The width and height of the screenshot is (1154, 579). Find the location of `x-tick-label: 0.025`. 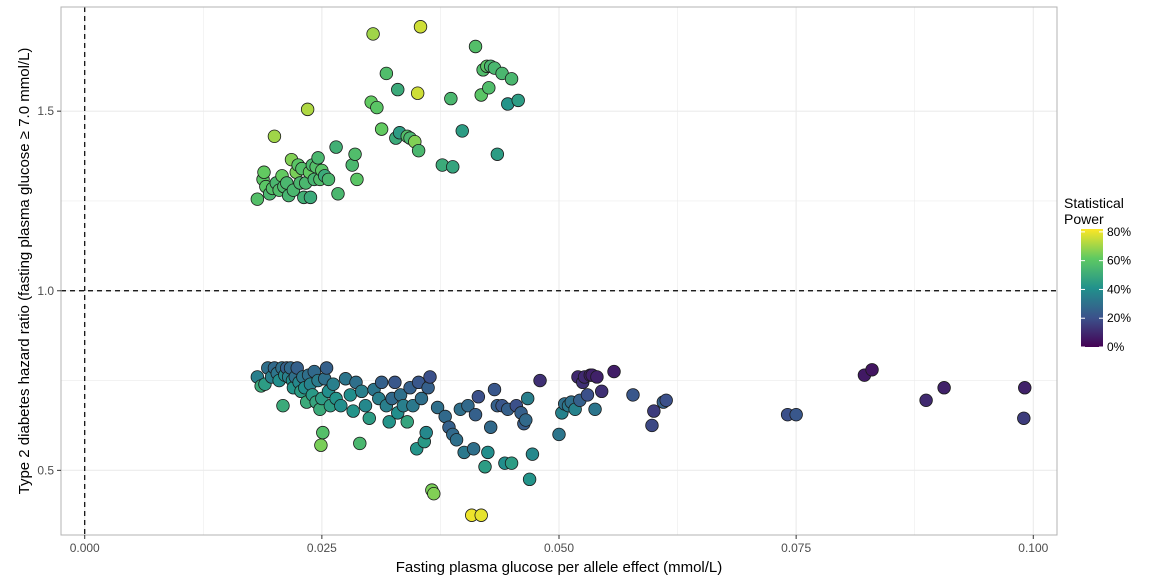

x-tick-label: 0.025 is located at coordinates (322, 548).